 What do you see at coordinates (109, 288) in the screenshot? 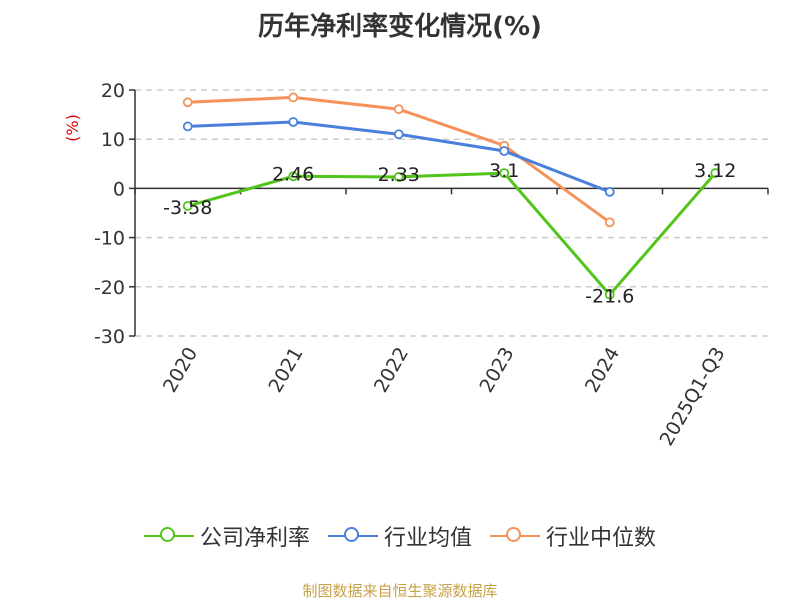
I see `y-tick-label: -20` at bounding box center [109, 288].